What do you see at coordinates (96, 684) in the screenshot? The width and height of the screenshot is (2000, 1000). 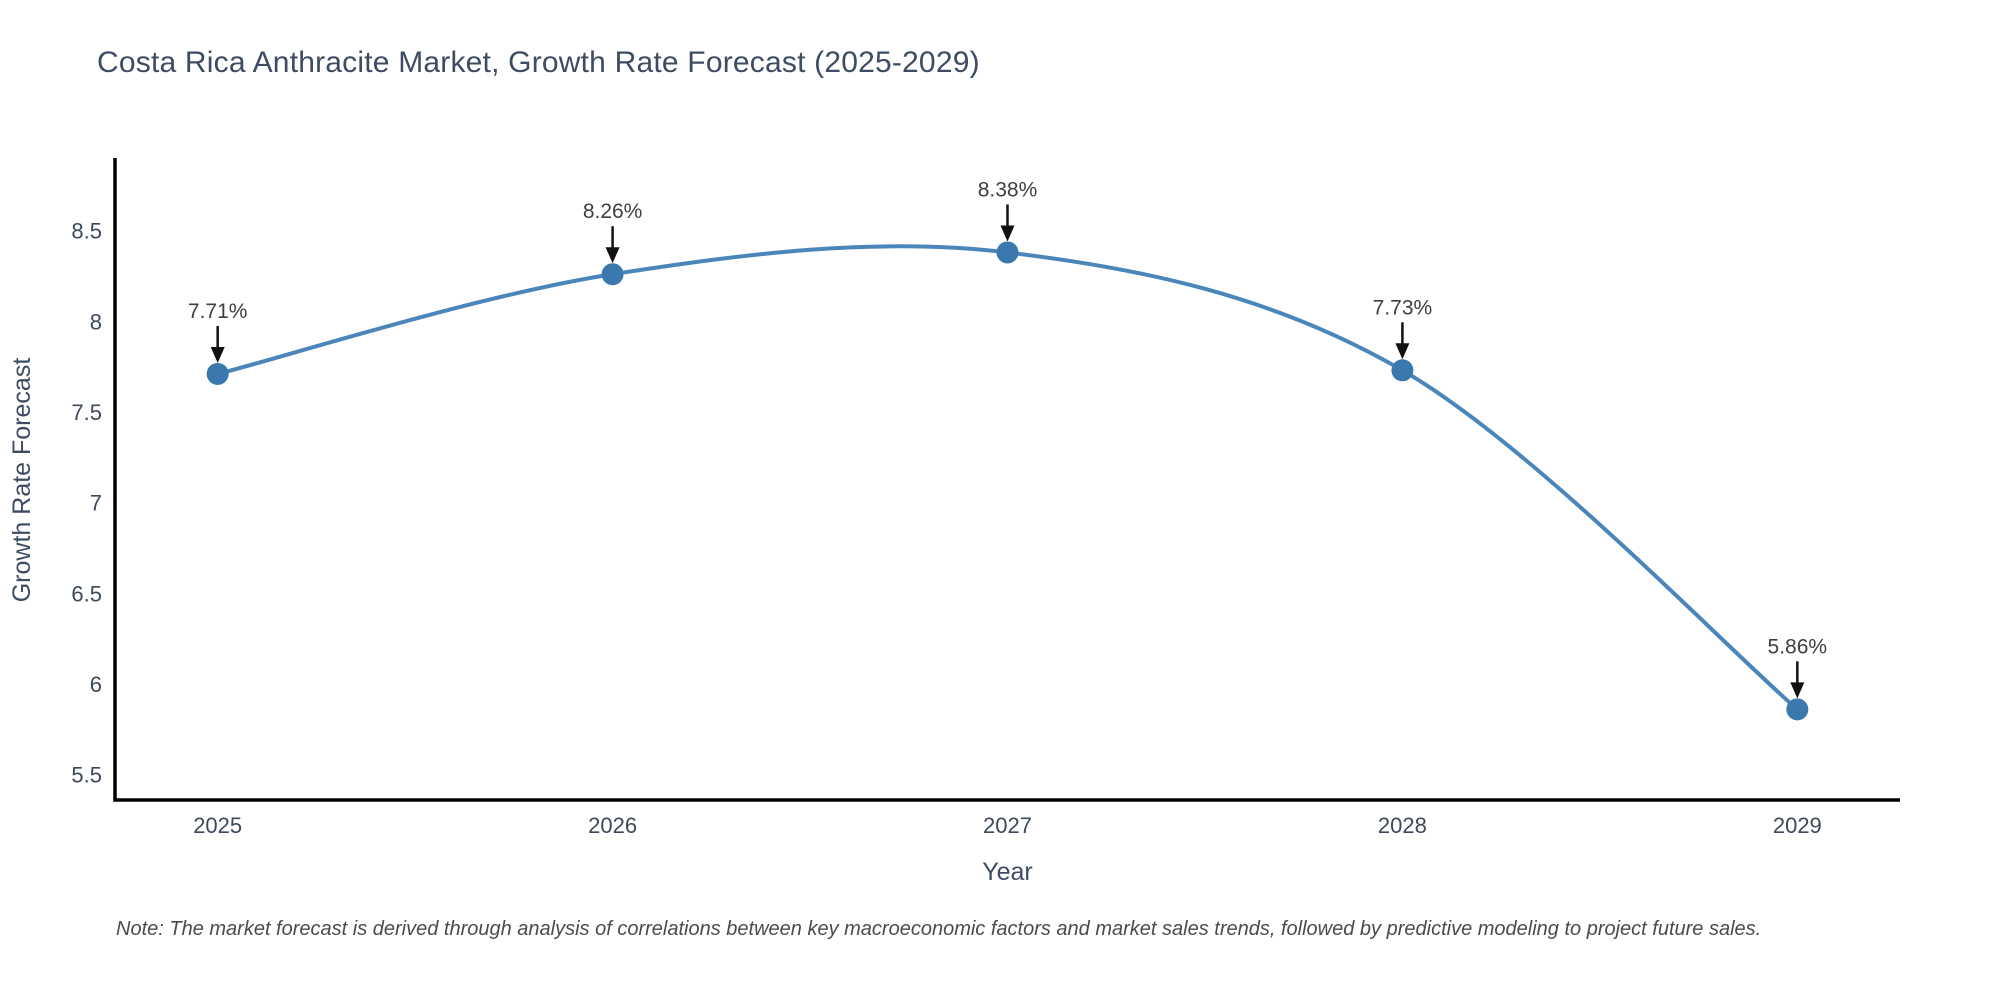 I see `y-tick-label: 6` at bounding box center [96, 684].